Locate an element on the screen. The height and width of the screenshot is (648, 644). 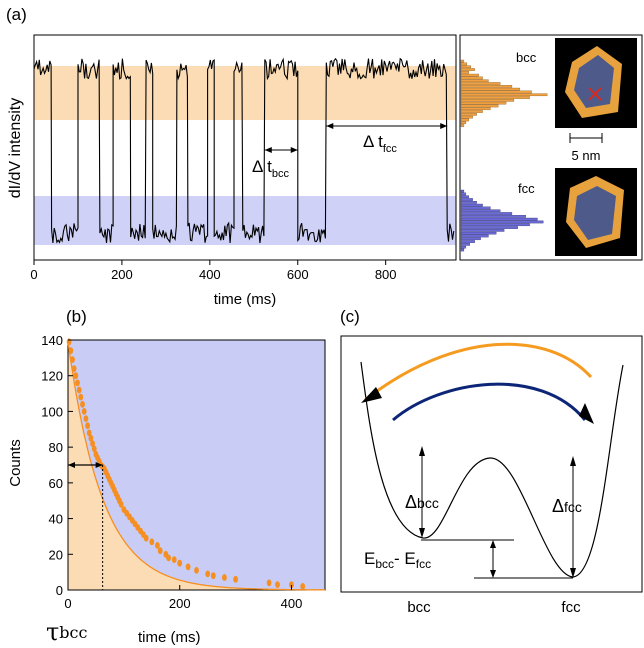
stm-image-bcc is located at coordinates (596, 83).